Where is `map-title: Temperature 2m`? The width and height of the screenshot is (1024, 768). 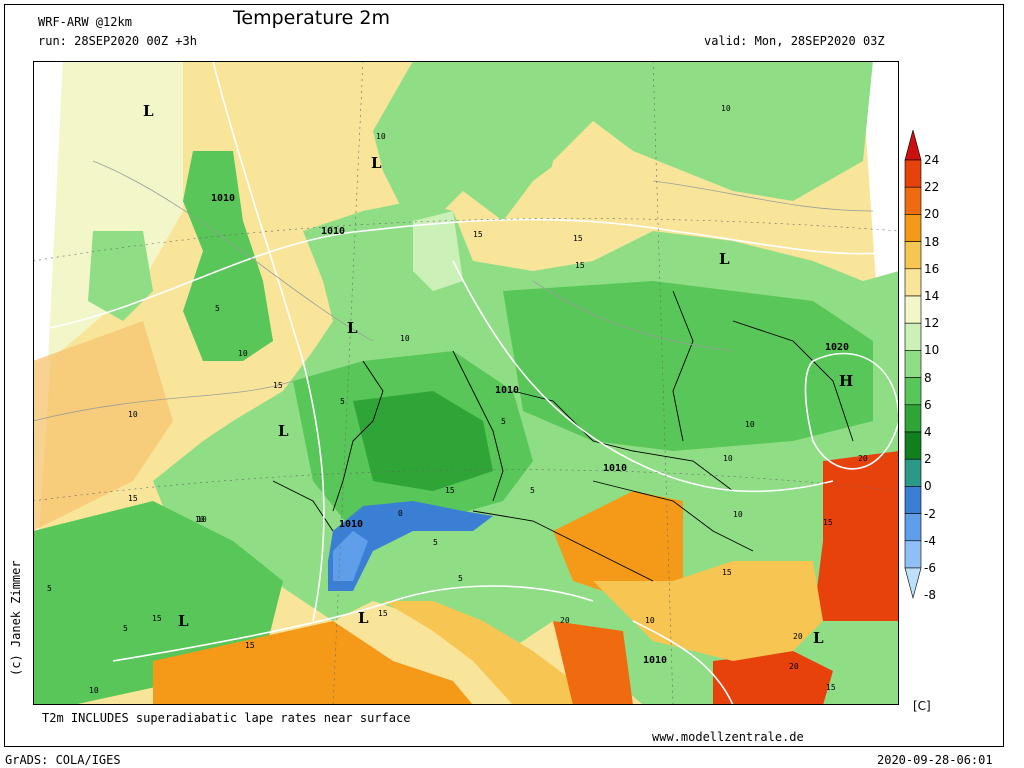 map-title: Temperature 2m is located at coordinates (311, 18).